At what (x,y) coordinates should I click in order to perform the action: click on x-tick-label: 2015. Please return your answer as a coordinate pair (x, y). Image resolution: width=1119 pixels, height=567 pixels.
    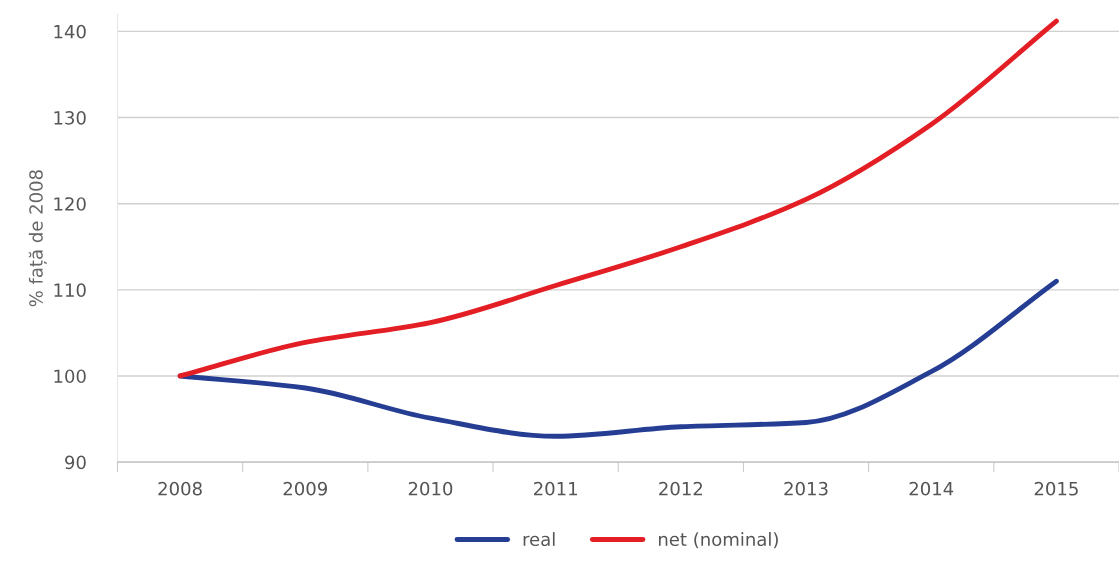
    Looking at the image, I should click on (1056, 488).